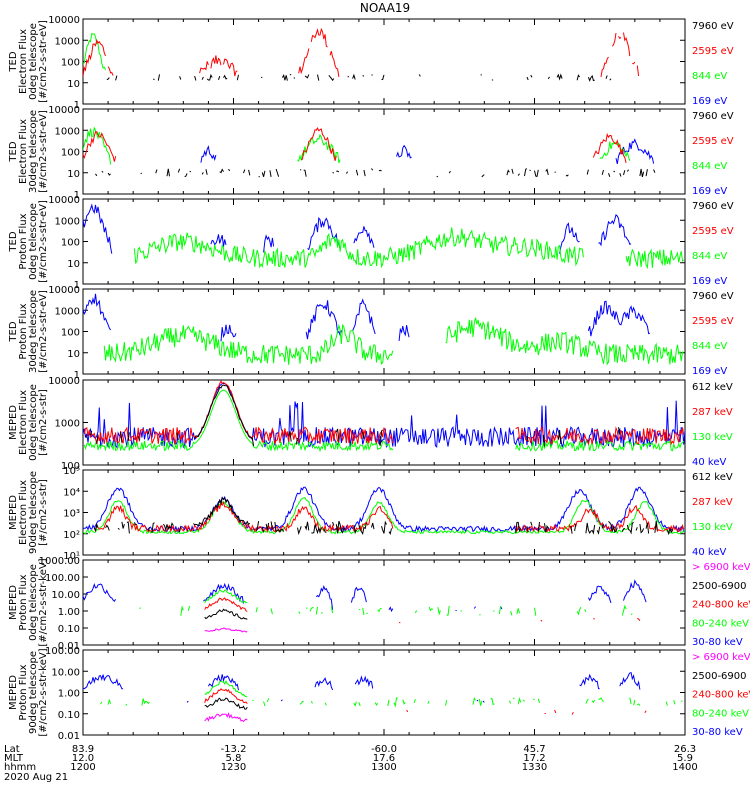 The height and width of the screenshot is (800, 750). I want to click on x-tick-mlt: 5.8, so click(234, 758).